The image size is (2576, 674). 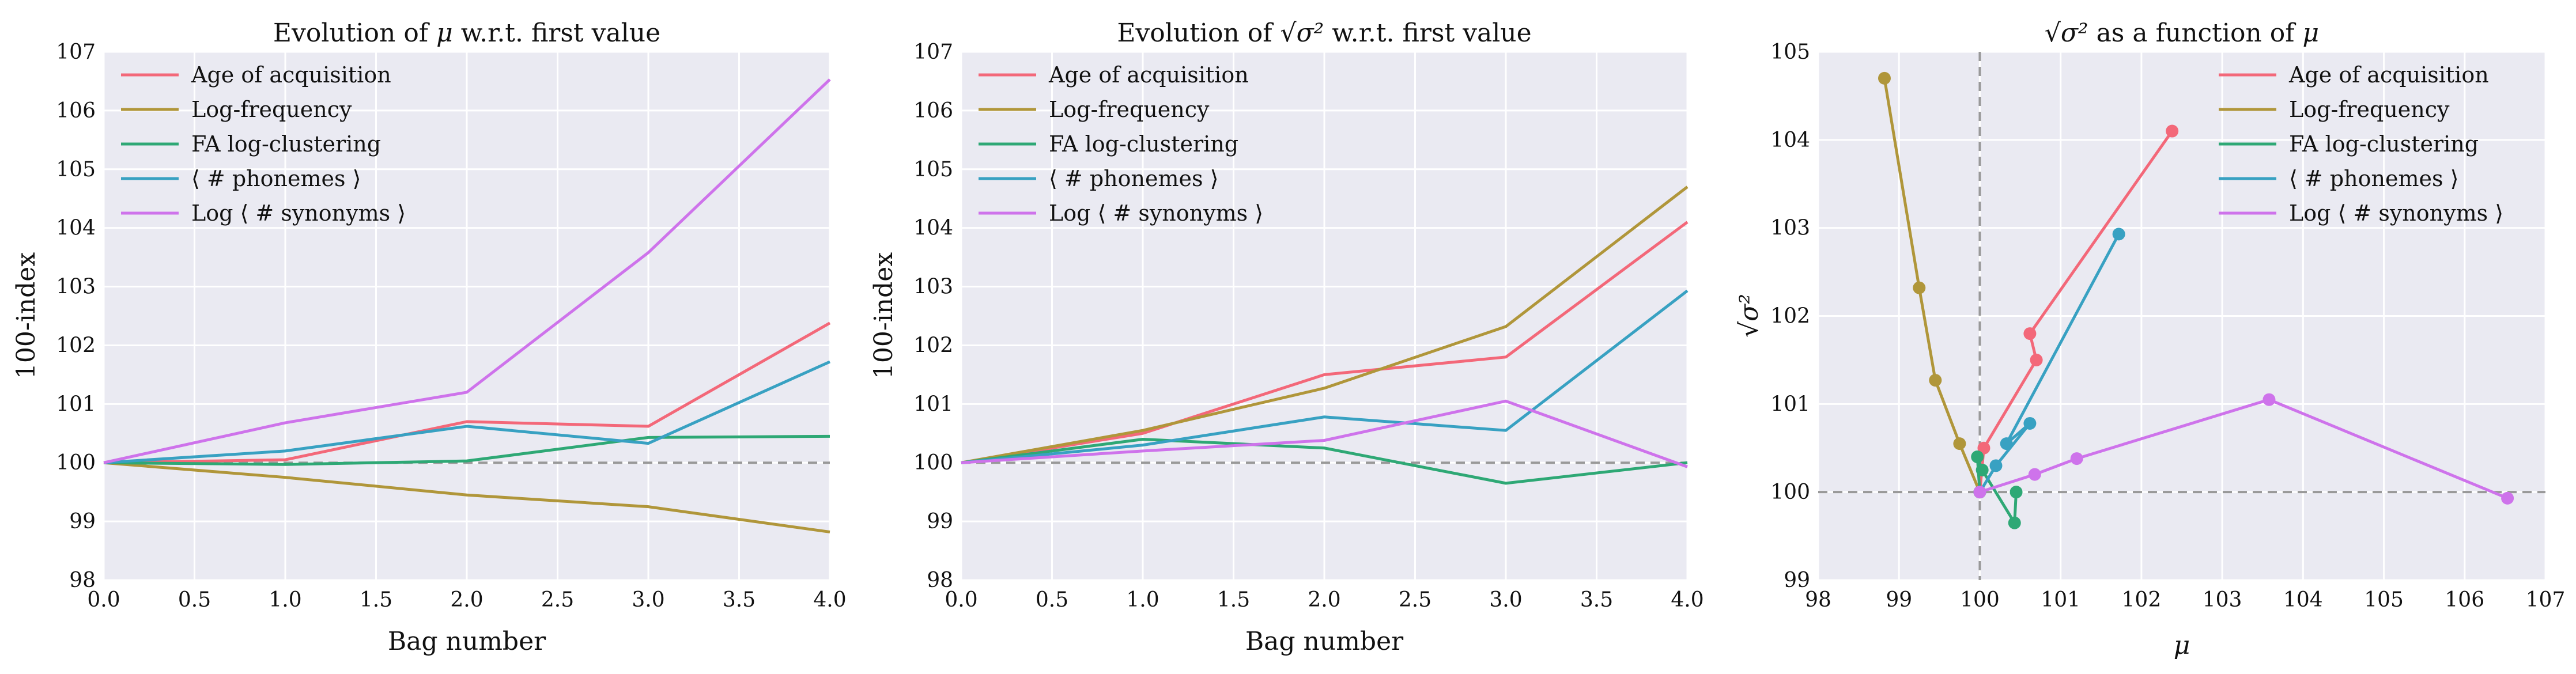 What do you see at coordinates (2373, 178) in the screenshot?
I see `legend-label: ⟨ # phonemes ⟩` at bounding box center [2373, 178].